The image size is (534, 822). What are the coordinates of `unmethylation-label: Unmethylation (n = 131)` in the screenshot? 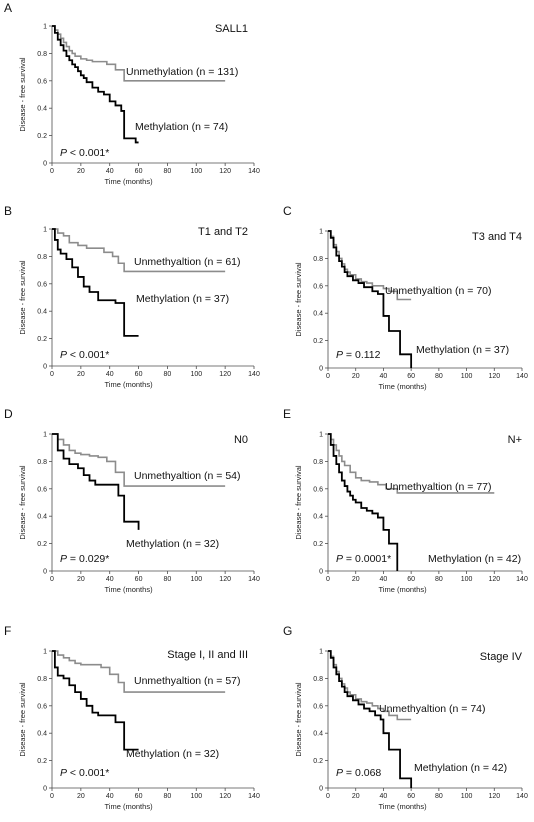 It's located at (182, 72).